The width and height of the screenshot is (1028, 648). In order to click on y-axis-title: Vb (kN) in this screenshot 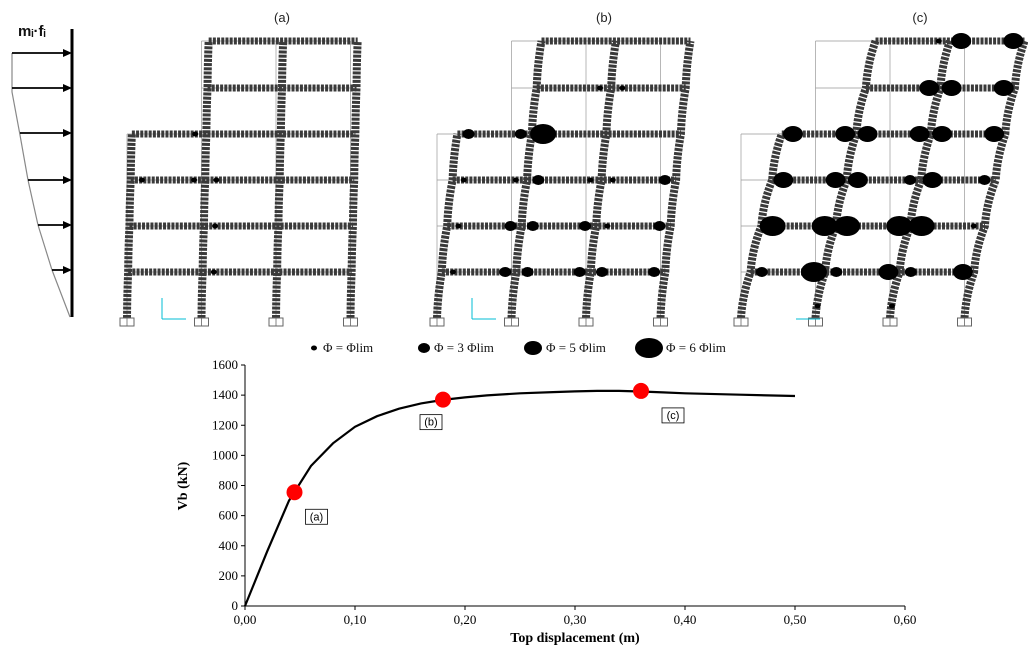, I will do `click(183, 485)`.